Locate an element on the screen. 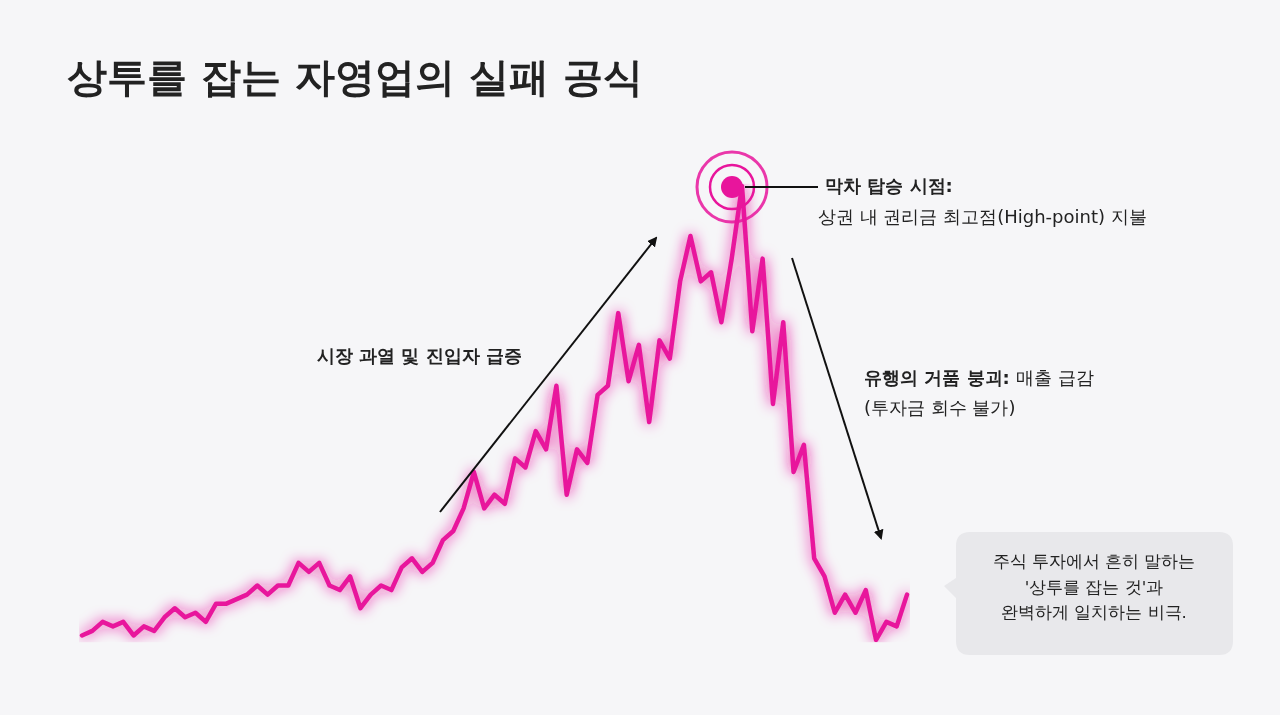  annotation: 유행의 거품 붕괴: is located at coordinates (937, 378).